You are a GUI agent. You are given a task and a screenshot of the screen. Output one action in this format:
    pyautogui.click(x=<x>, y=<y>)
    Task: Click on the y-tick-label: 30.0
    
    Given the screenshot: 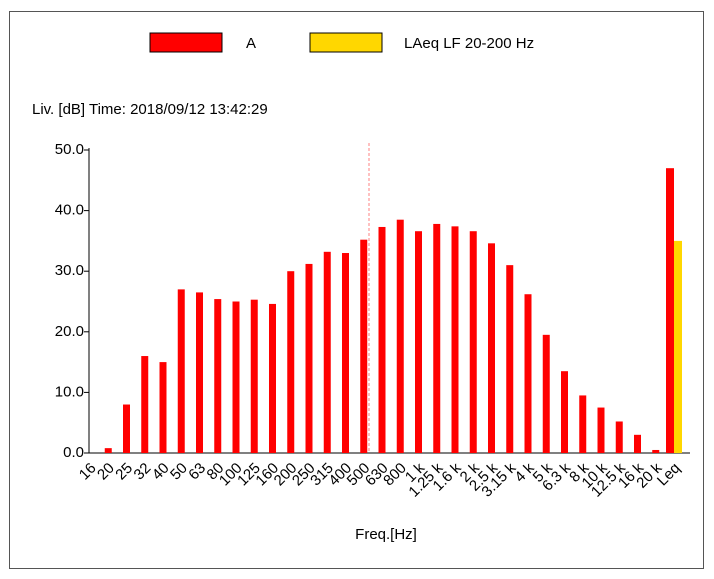 What is the action you would take?
    pyautogui.click(x=69, y=270)
    